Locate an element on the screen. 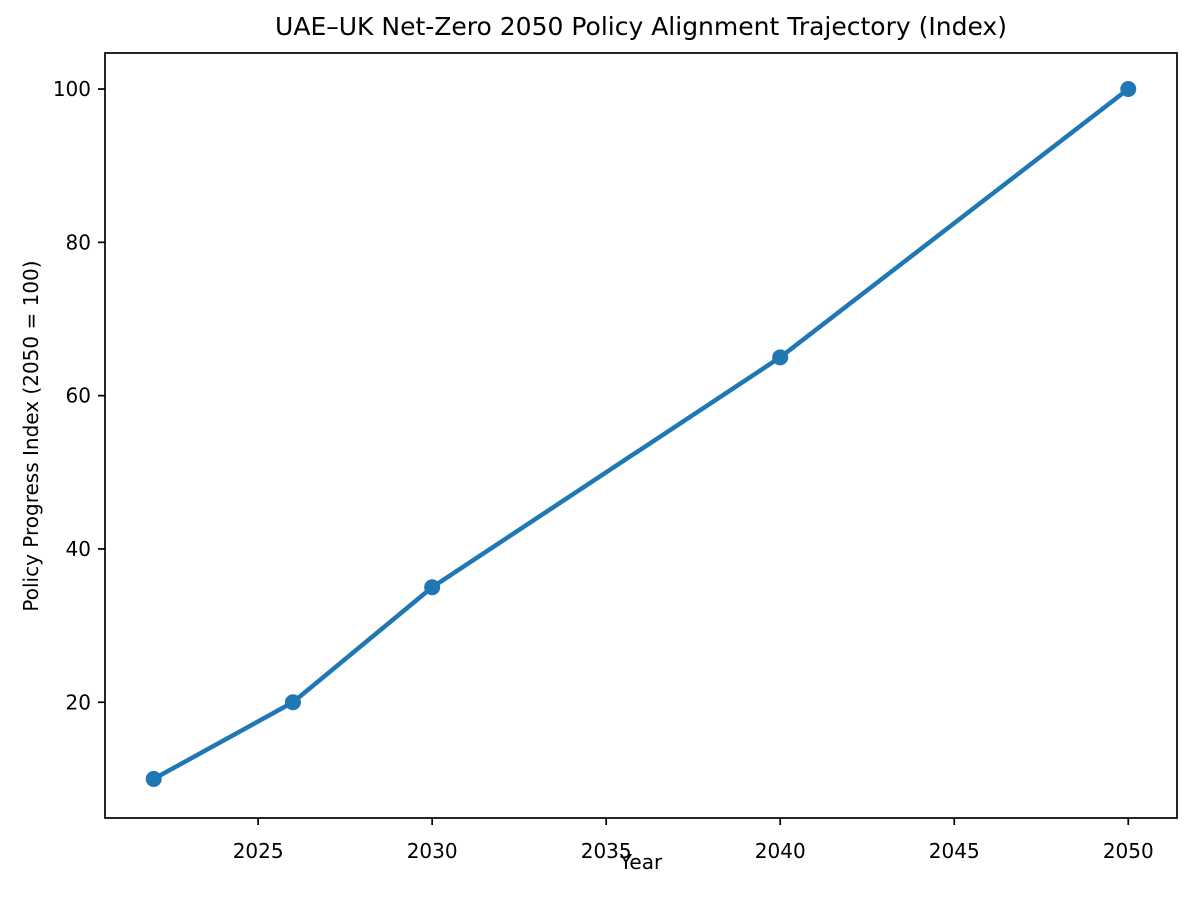  x-tick-label: 2030 is located at coordinates (432, 851).